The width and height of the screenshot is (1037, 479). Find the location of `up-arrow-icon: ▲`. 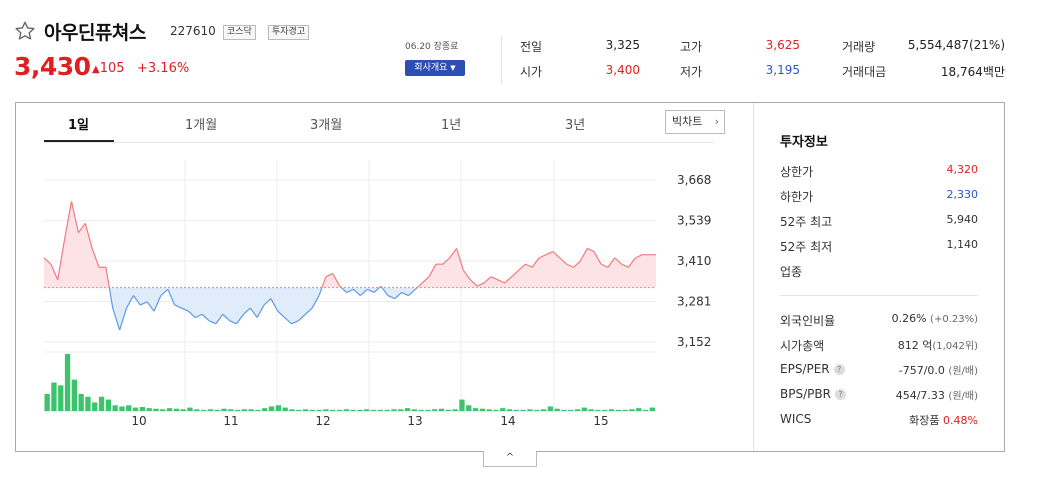

up-arrow-icon: ▲ is located at coordinates (96, 69).